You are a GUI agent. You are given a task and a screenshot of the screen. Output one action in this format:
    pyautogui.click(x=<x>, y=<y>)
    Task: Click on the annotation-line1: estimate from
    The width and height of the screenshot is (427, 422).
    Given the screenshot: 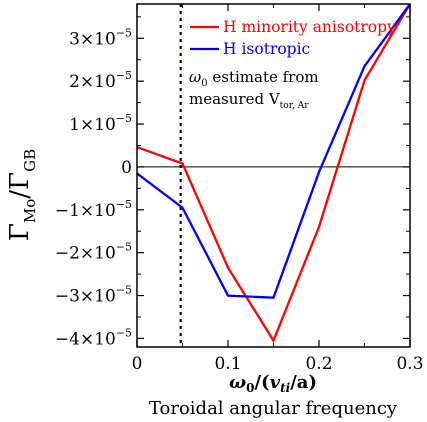 What is the action you would take?
    pyautogui.click(x=263, y=77)
    